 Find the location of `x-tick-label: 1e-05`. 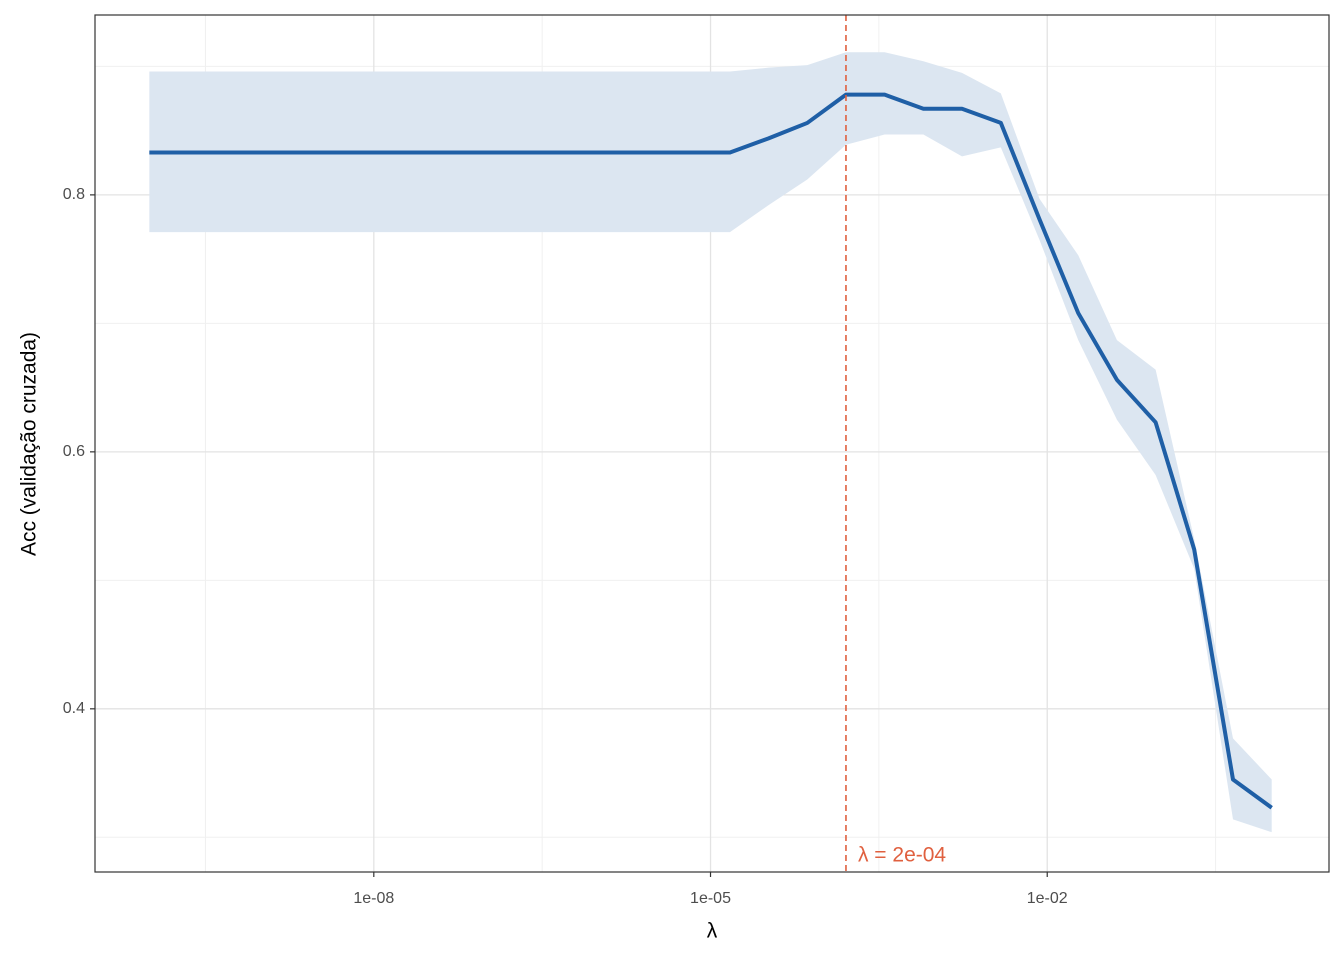

x-tick-label: 1e-05 is located at coordinates (710, 898).